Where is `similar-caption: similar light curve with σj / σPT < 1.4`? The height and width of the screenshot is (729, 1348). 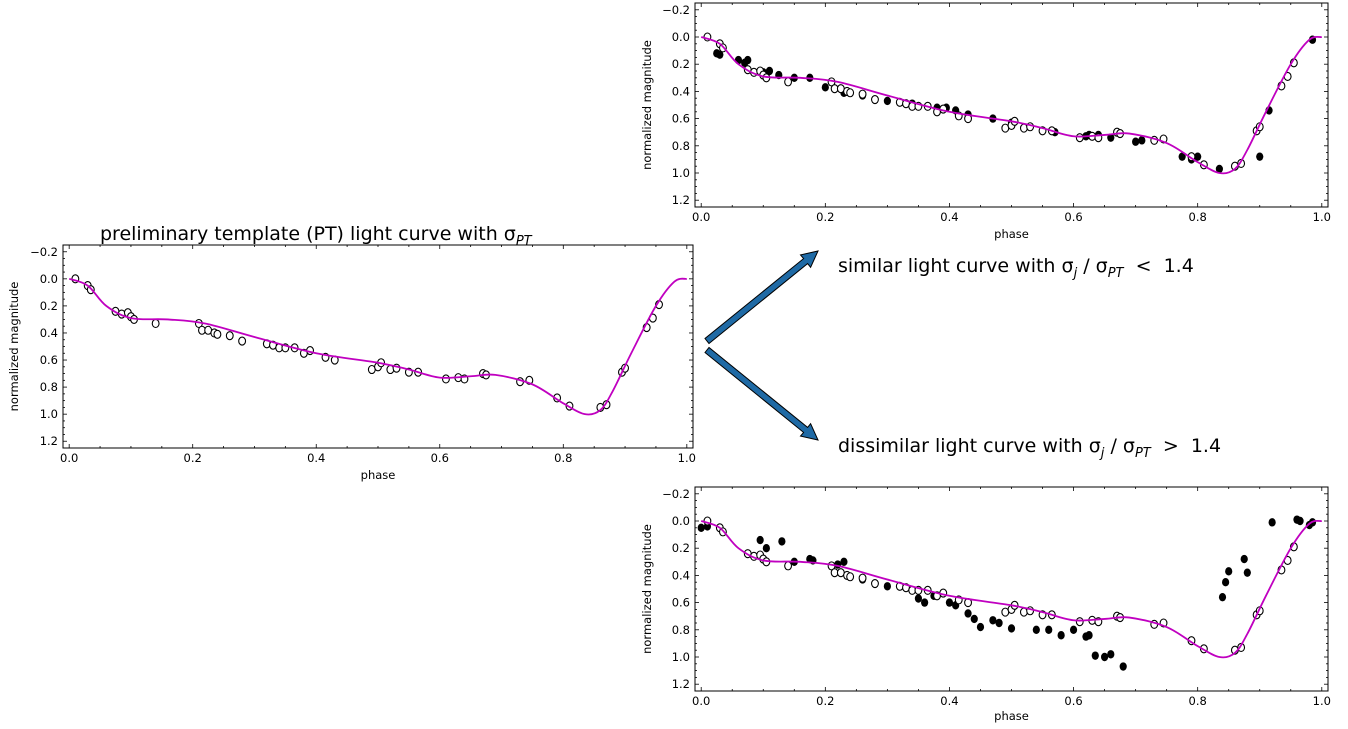
similar-caption: similar light curve with σj / σPT < 1.4 is located at coordinates (1016, 268).